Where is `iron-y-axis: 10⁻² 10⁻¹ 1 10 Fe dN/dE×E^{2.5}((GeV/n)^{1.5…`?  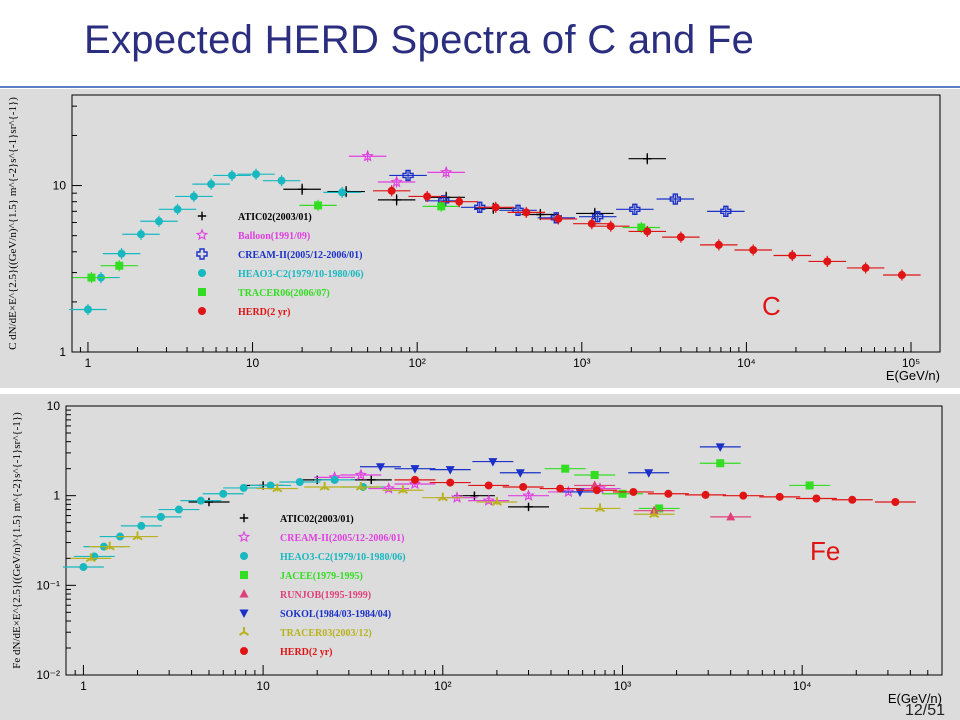 iron-y-axis: 10⁻² 10⁻¹ 1 10 Fe dN/dE×E^{2.5}((GeV/n)^{1.5… is located at coordinates (43, 540).